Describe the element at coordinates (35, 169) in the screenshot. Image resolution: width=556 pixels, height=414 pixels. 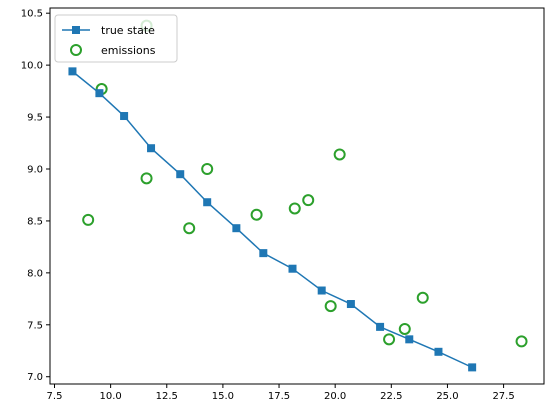
I see `y-tick-label: 9.0` at that location.